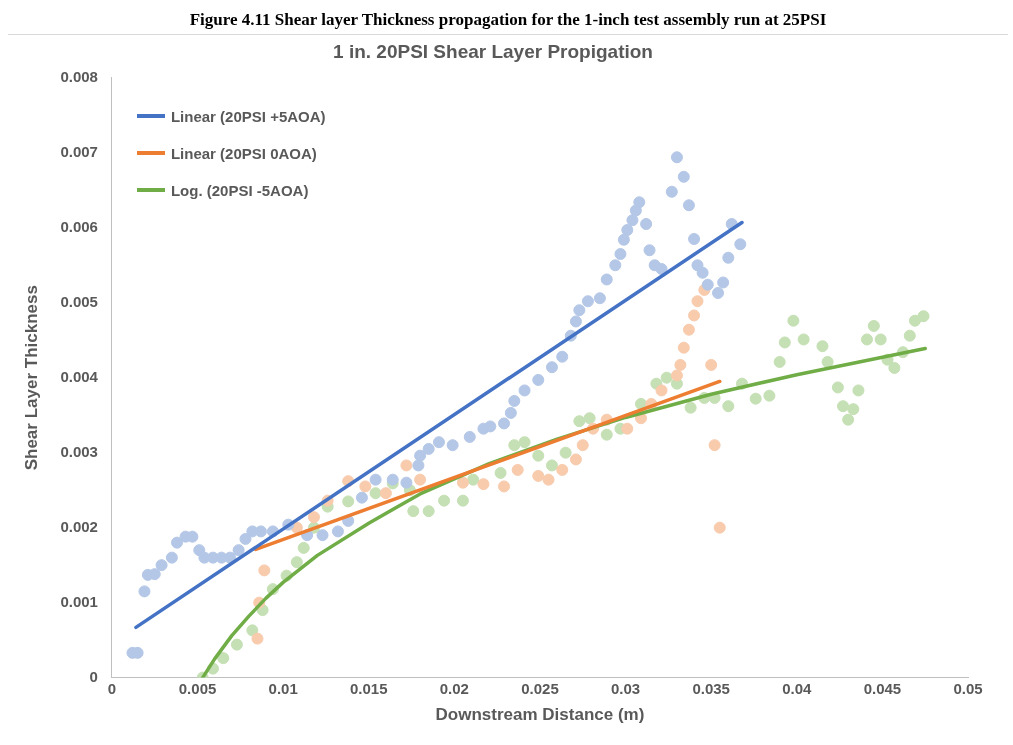 This screenshot has height=745, width=1013. Describe the element at coordinates (93, 676) in the screenshot. I see `y-tick-label: 0` at that location.